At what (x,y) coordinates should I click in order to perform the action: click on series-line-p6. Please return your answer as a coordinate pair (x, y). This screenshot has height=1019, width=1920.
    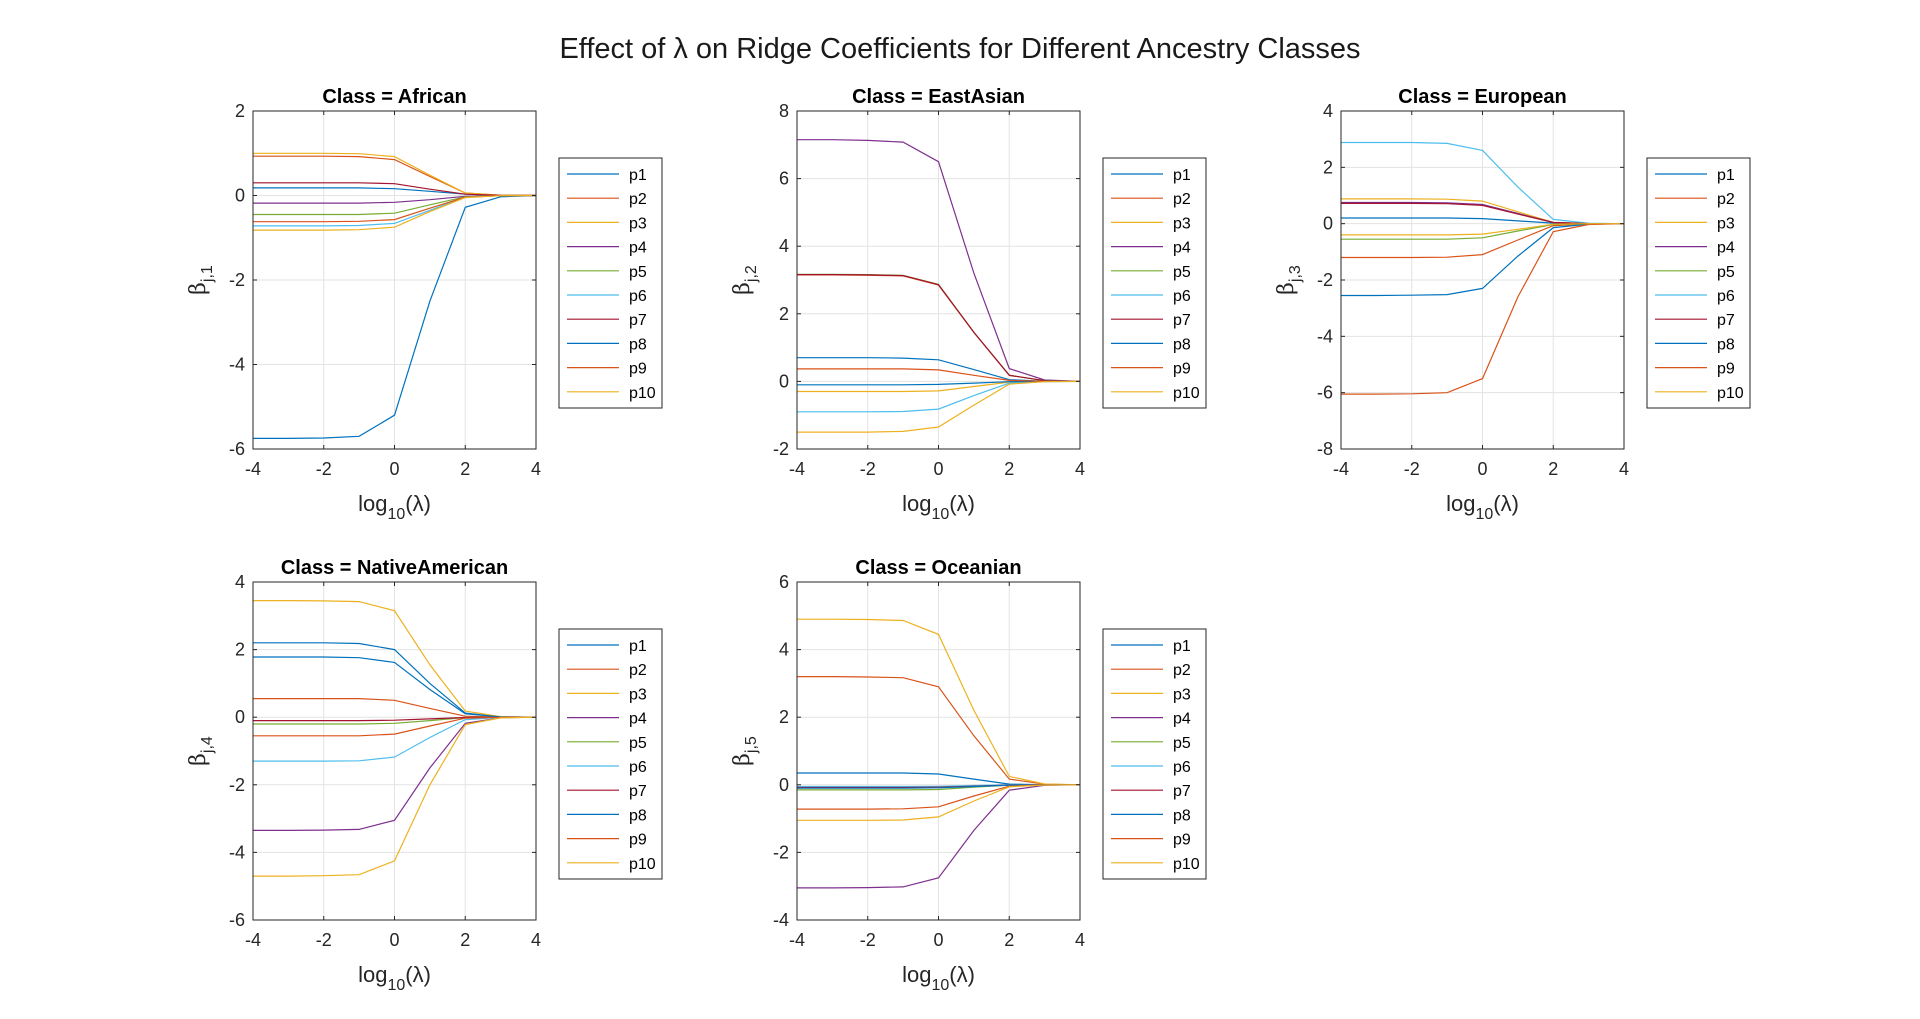
    Looking at the image, I should click on (1483, 183).